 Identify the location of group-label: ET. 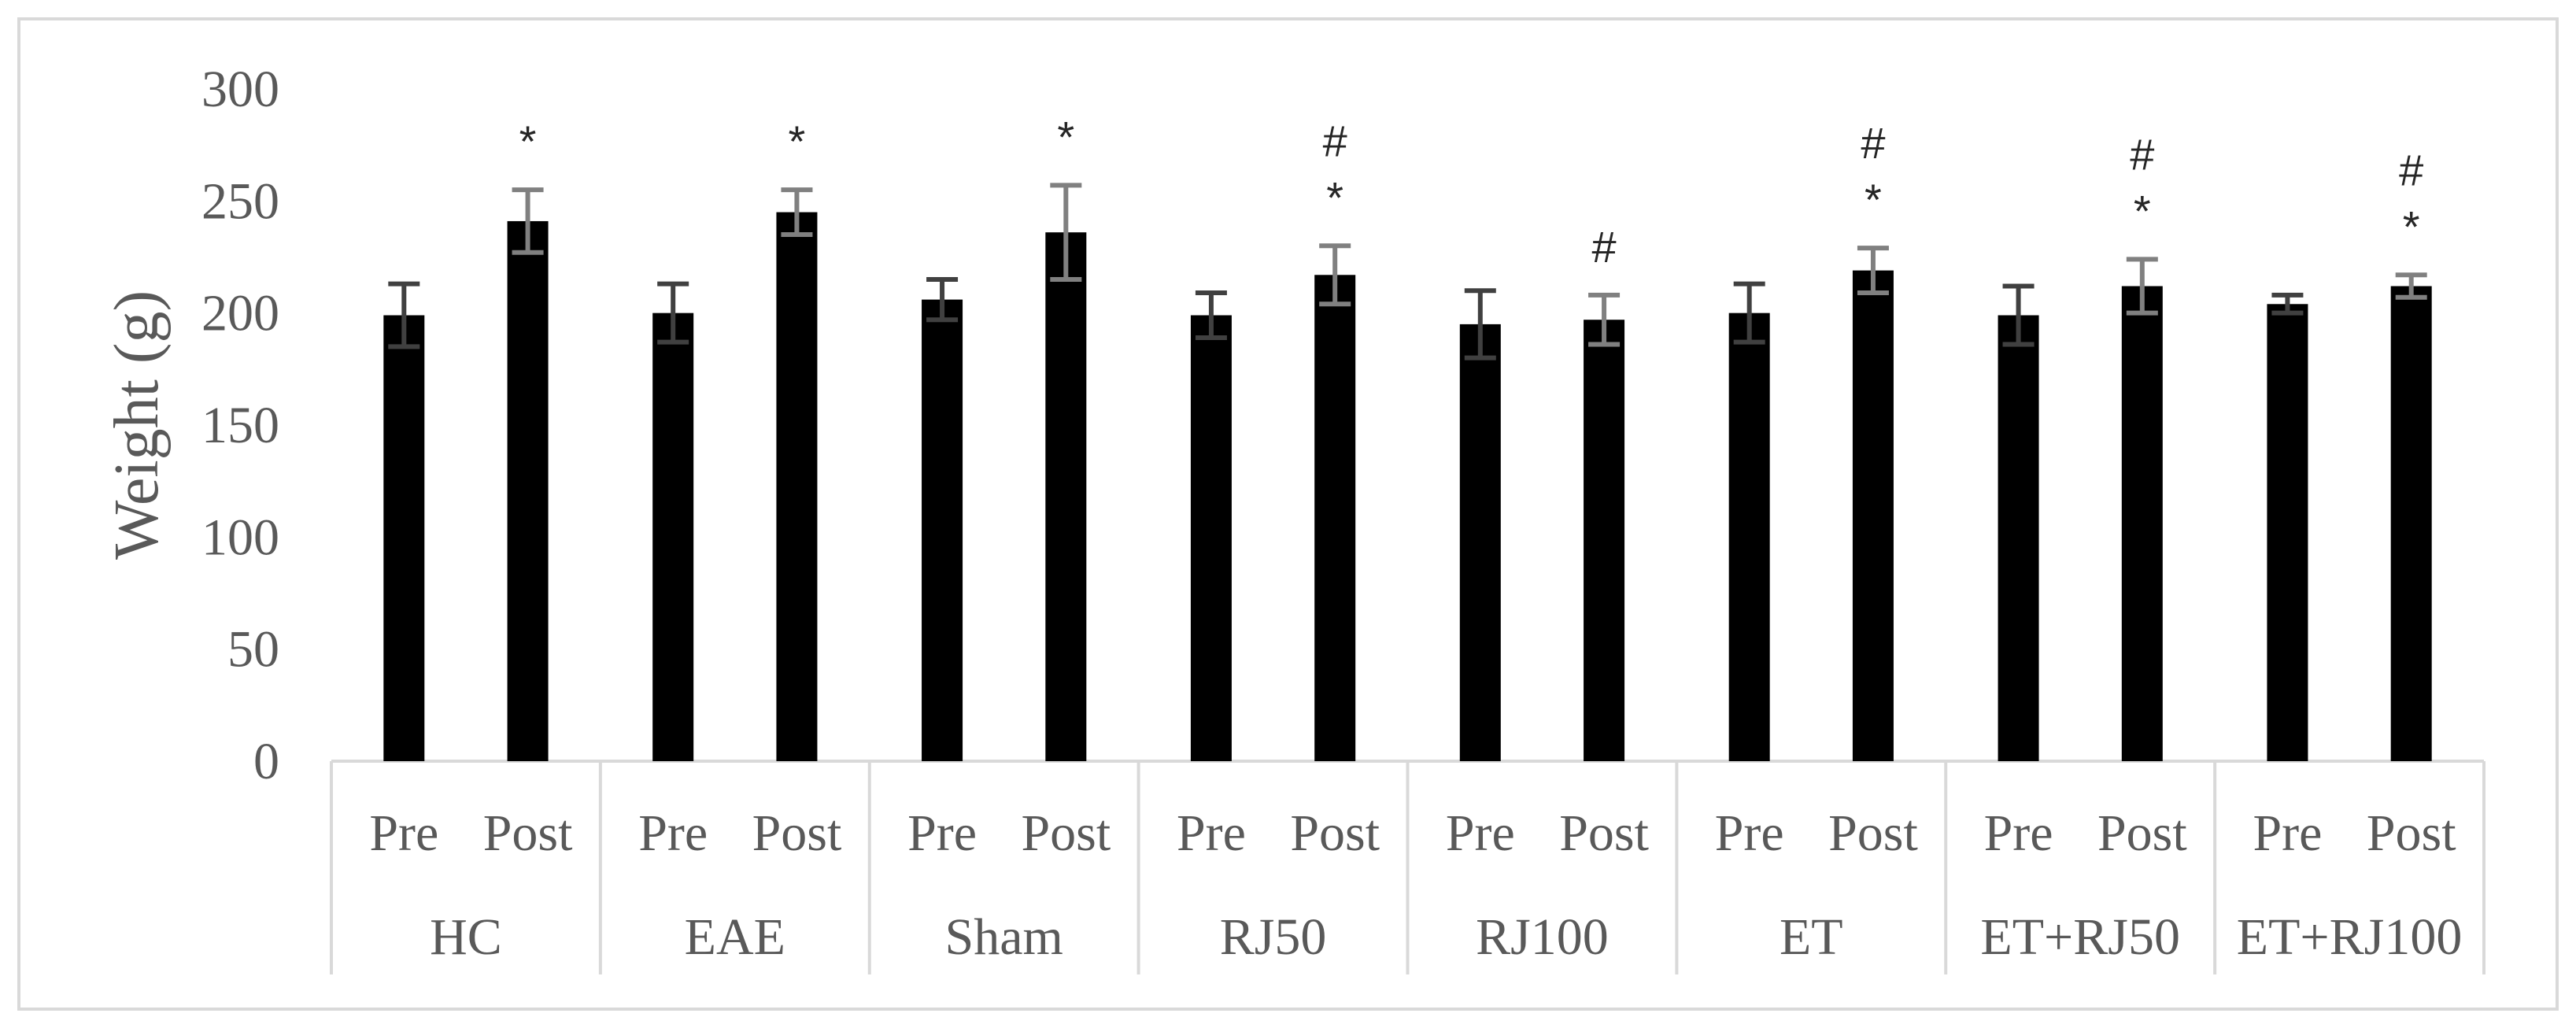
(1811, 937).